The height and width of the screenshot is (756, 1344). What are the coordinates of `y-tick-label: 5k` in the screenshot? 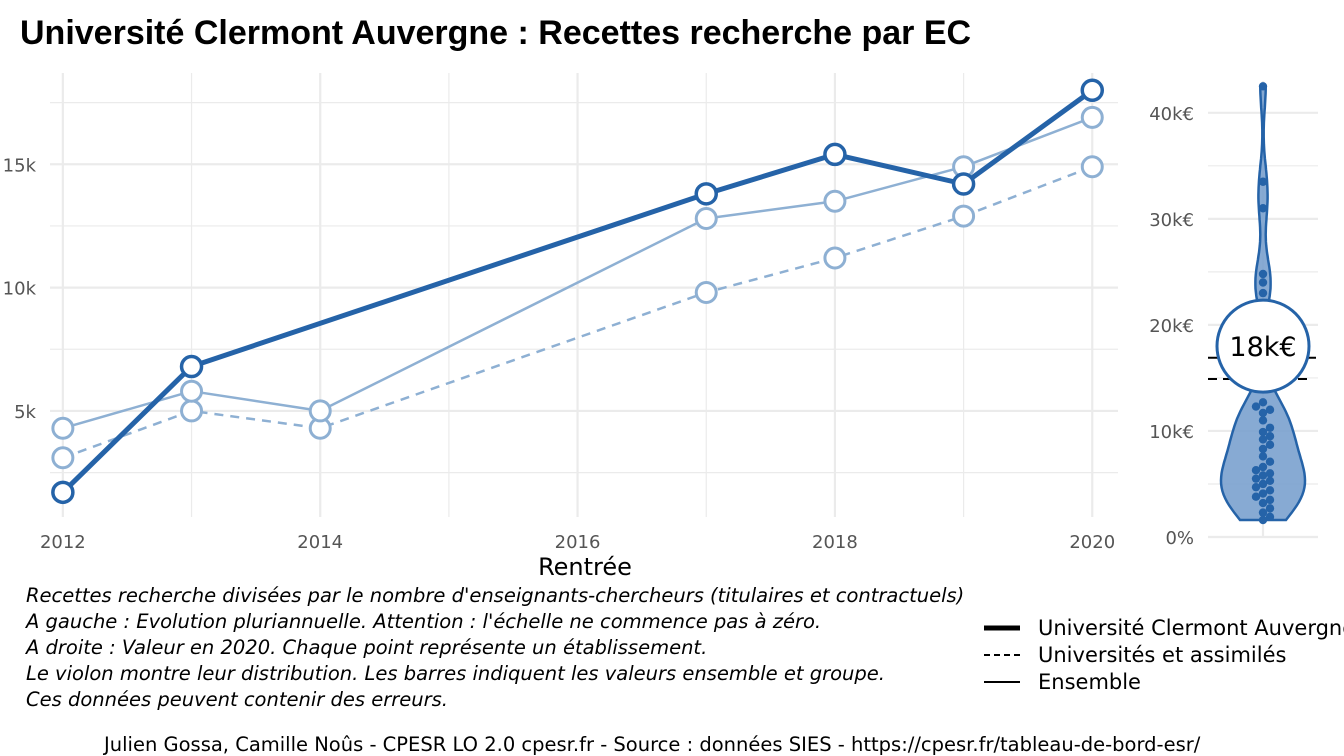 It's located at (25, 412).